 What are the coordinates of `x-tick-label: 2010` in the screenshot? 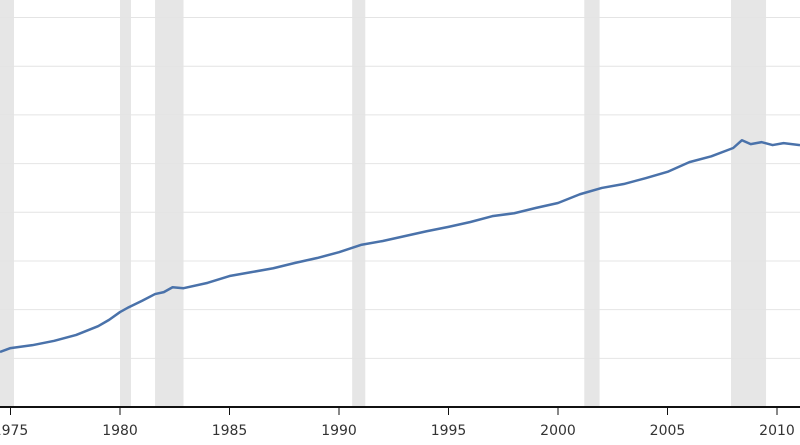 It's located at (777, 431).